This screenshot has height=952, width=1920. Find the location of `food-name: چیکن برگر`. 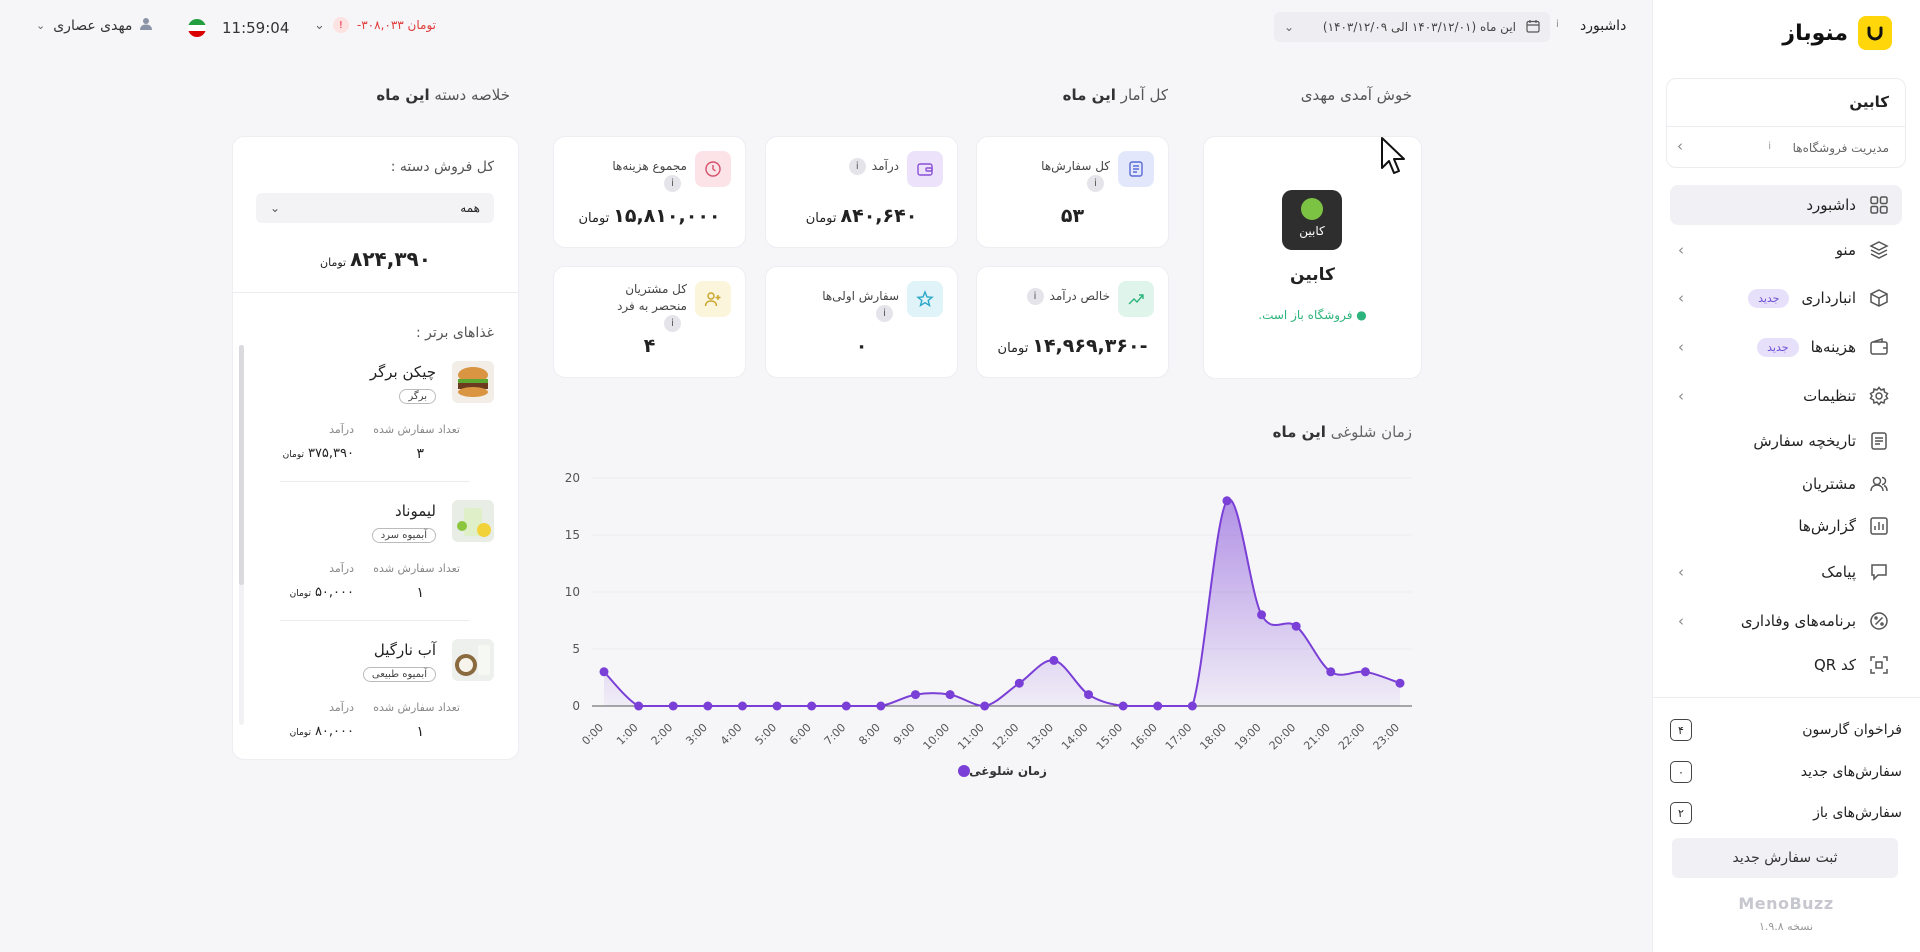

food-name: چیکن برگر is located at coordinates (402, 372).